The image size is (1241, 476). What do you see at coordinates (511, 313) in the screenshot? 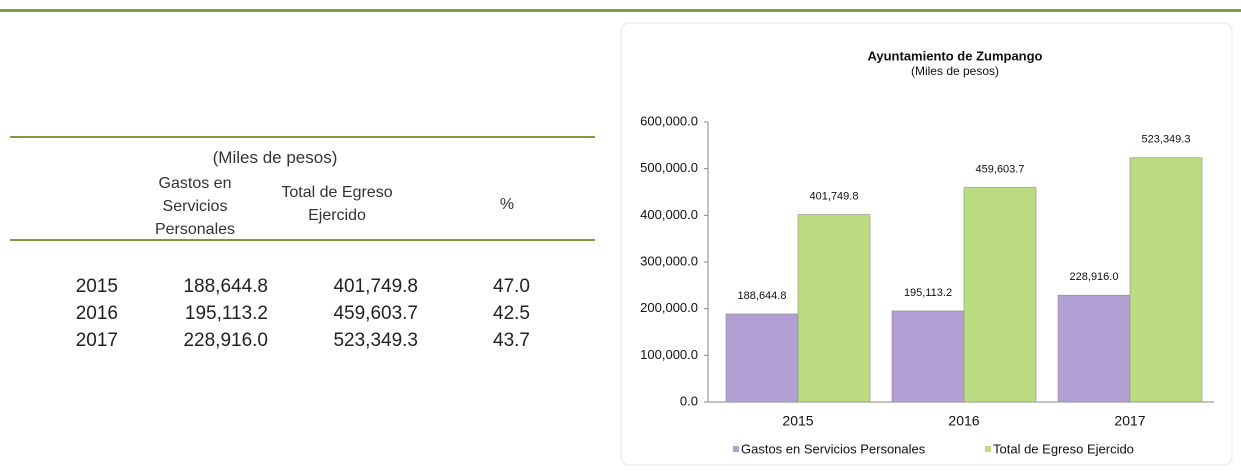
I see `table-cell: 42.5` at bounding box center [511, 313].